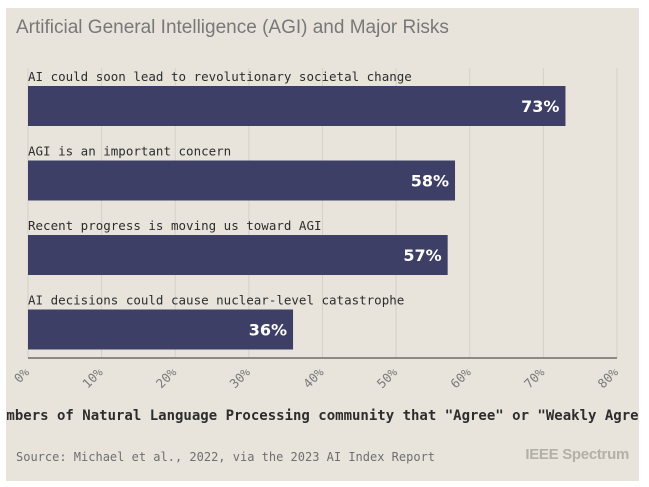 This screenshot has width=649, height=487. I want to click on x-tick-label: 60%, so click(460, 377).